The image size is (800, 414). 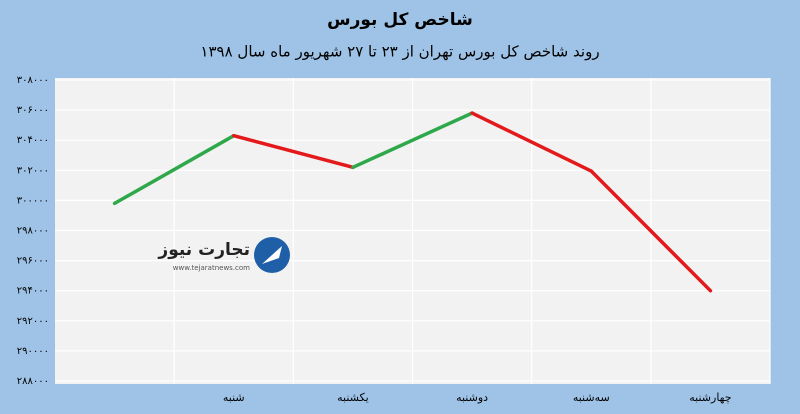 What do you see at coordinates (211, 268) in the screenshot?
I see `logo-url: www.tejaratnews.com` at bounding box center [211, 268].